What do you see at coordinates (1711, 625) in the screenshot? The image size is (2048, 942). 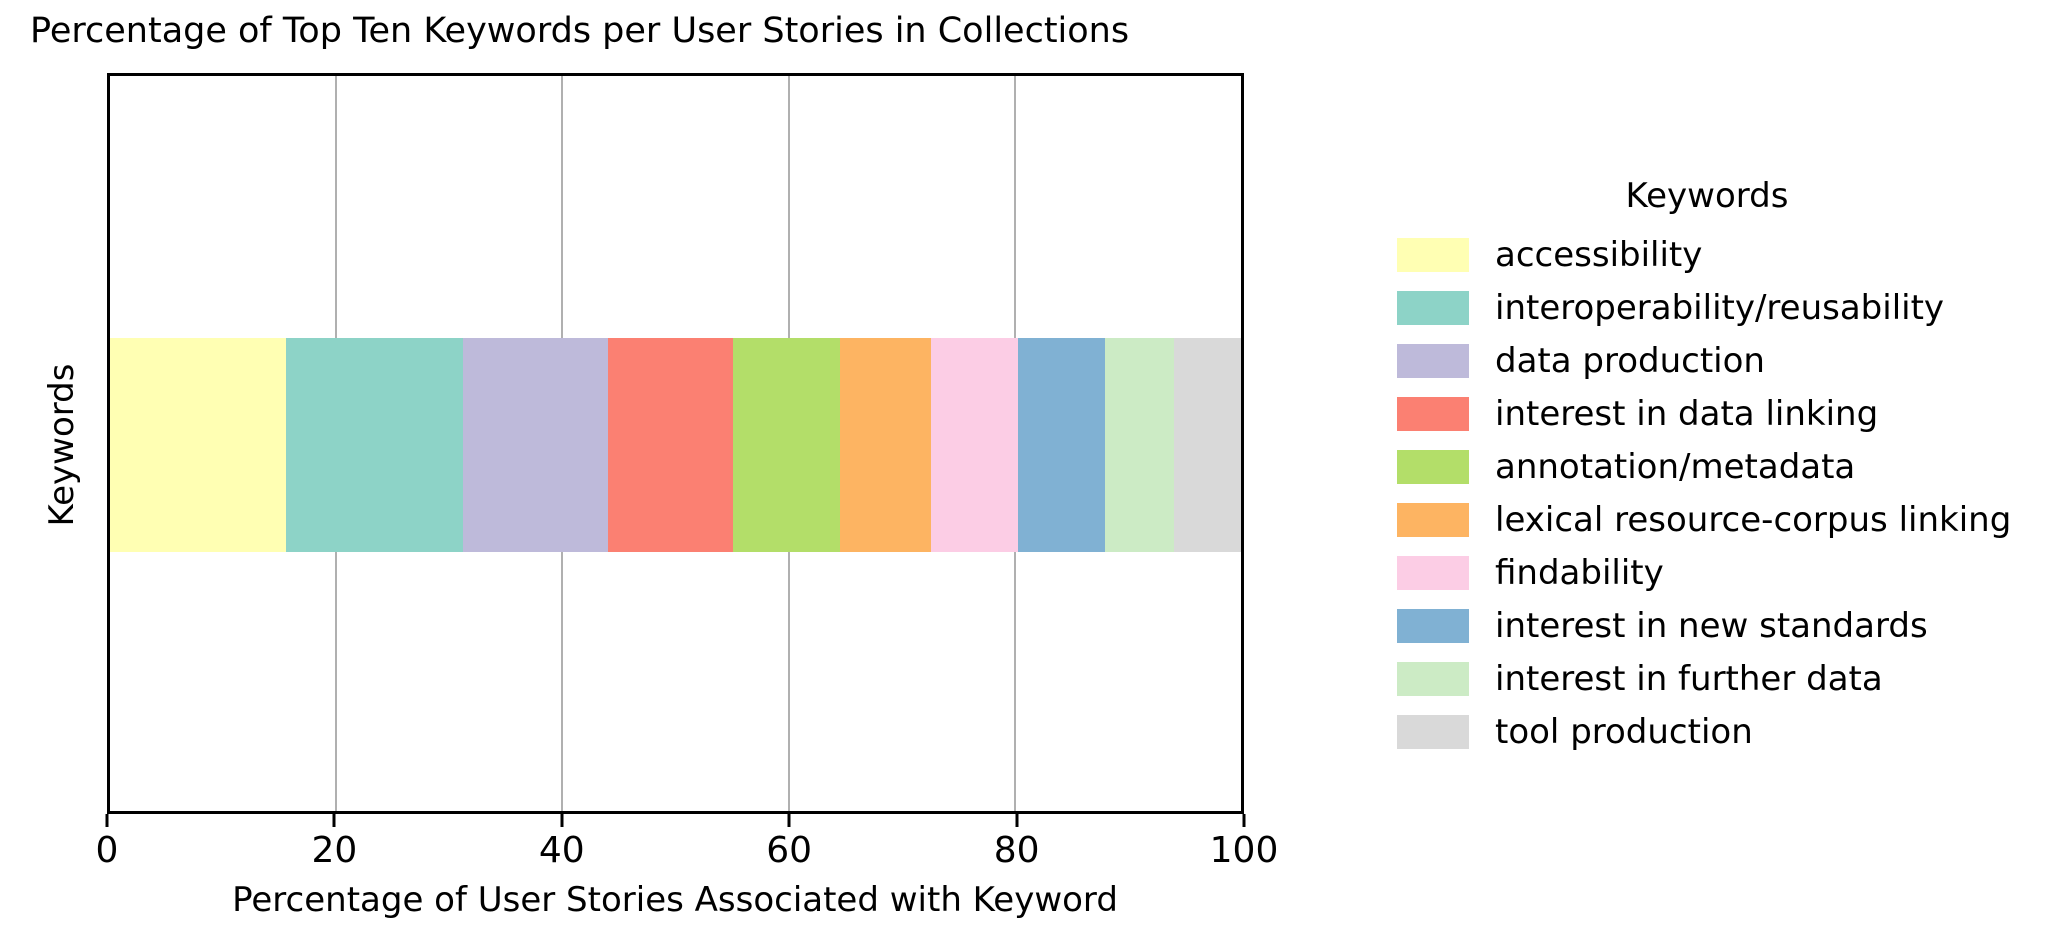 I see `legend-label: interest in new standards` at bounding box center [1711, 625].